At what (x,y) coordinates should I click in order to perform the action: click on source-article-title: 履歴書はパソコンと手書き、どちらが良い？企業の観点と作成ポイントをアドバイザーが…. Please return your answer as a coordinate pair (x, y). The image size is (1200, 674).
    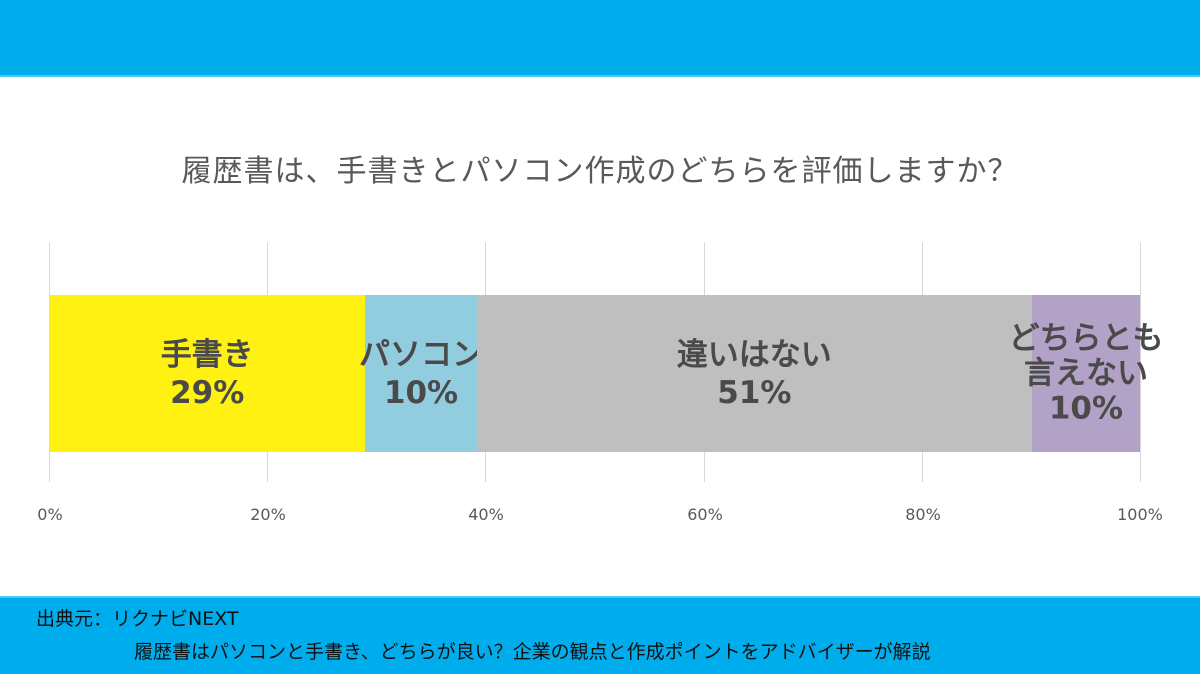
    Looking at the image, I should click on (532, 652).